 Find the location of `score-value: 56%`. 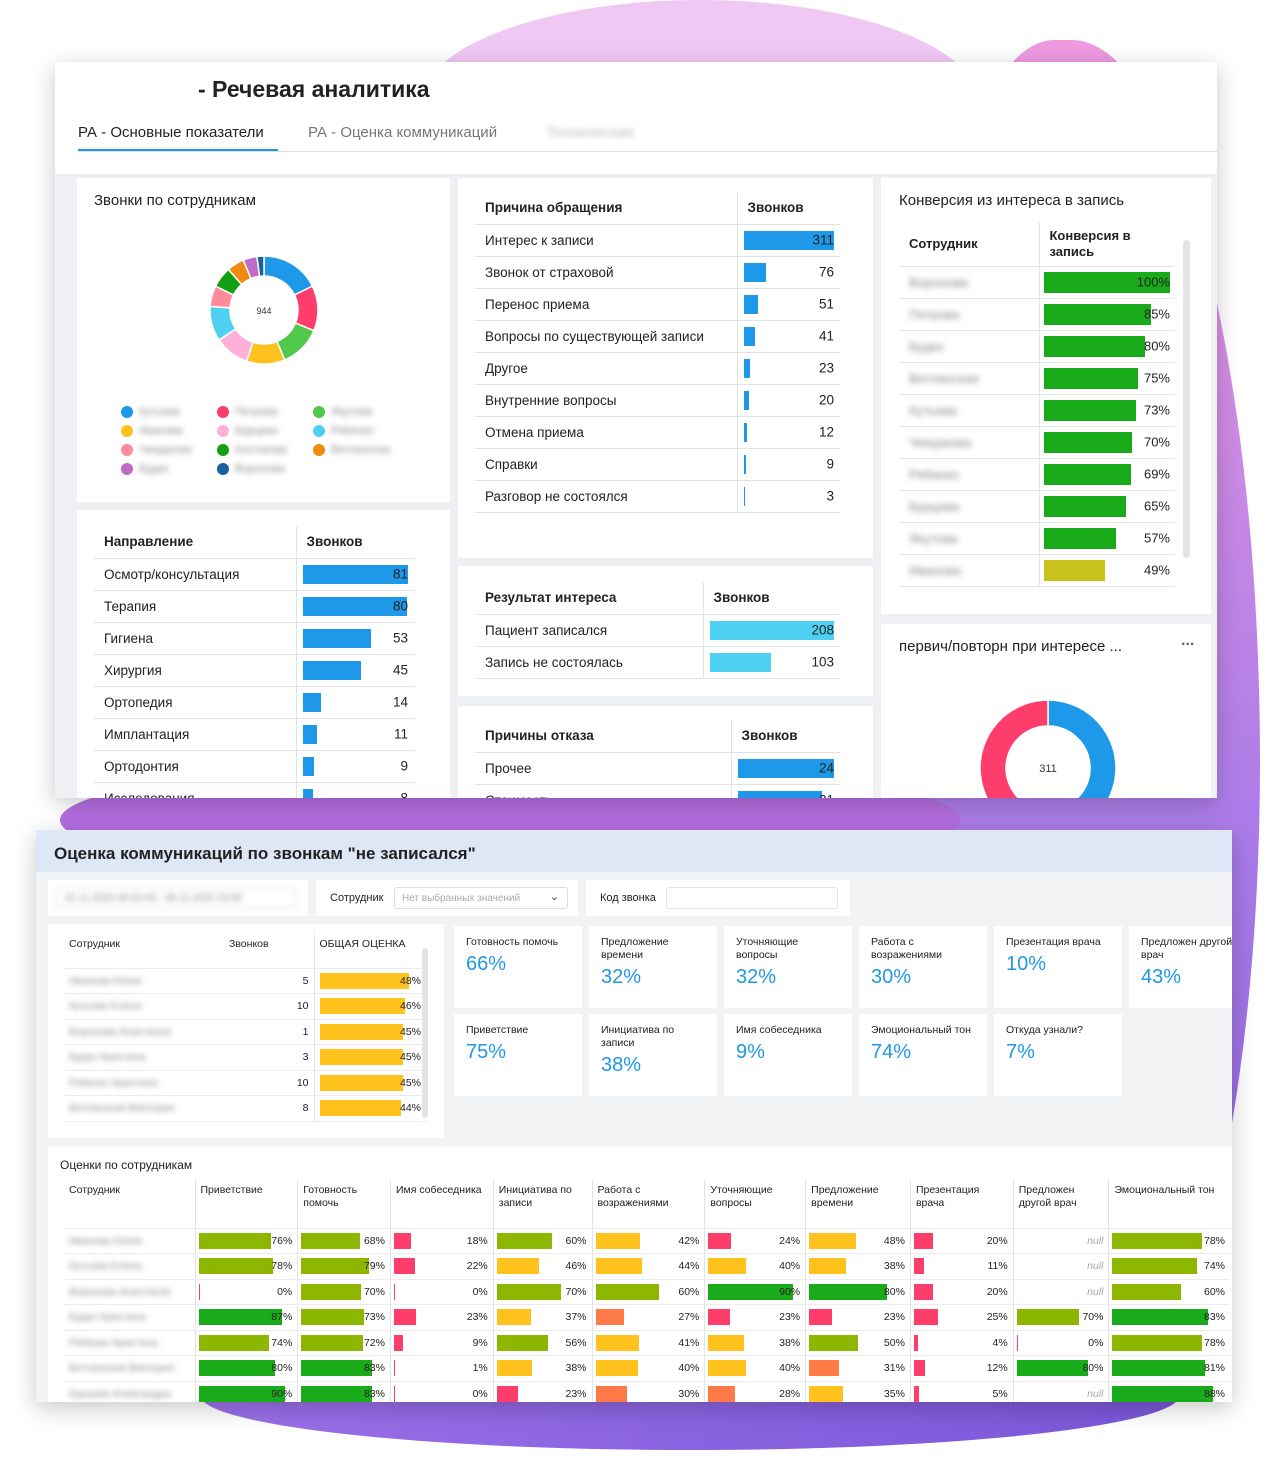

score-value: 56% is located at coordinates (576, 1342).